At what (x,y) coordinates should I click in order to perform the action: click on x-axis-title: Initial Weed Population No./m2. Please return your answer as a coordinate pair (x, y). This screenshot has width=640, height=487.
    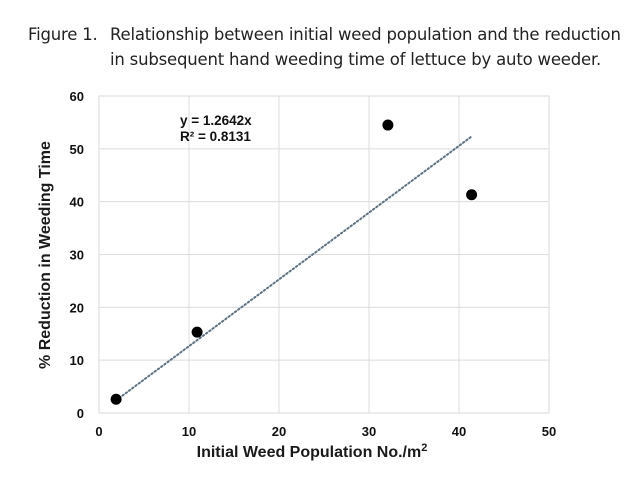
    Looking at the image, I should click on (312, 451).